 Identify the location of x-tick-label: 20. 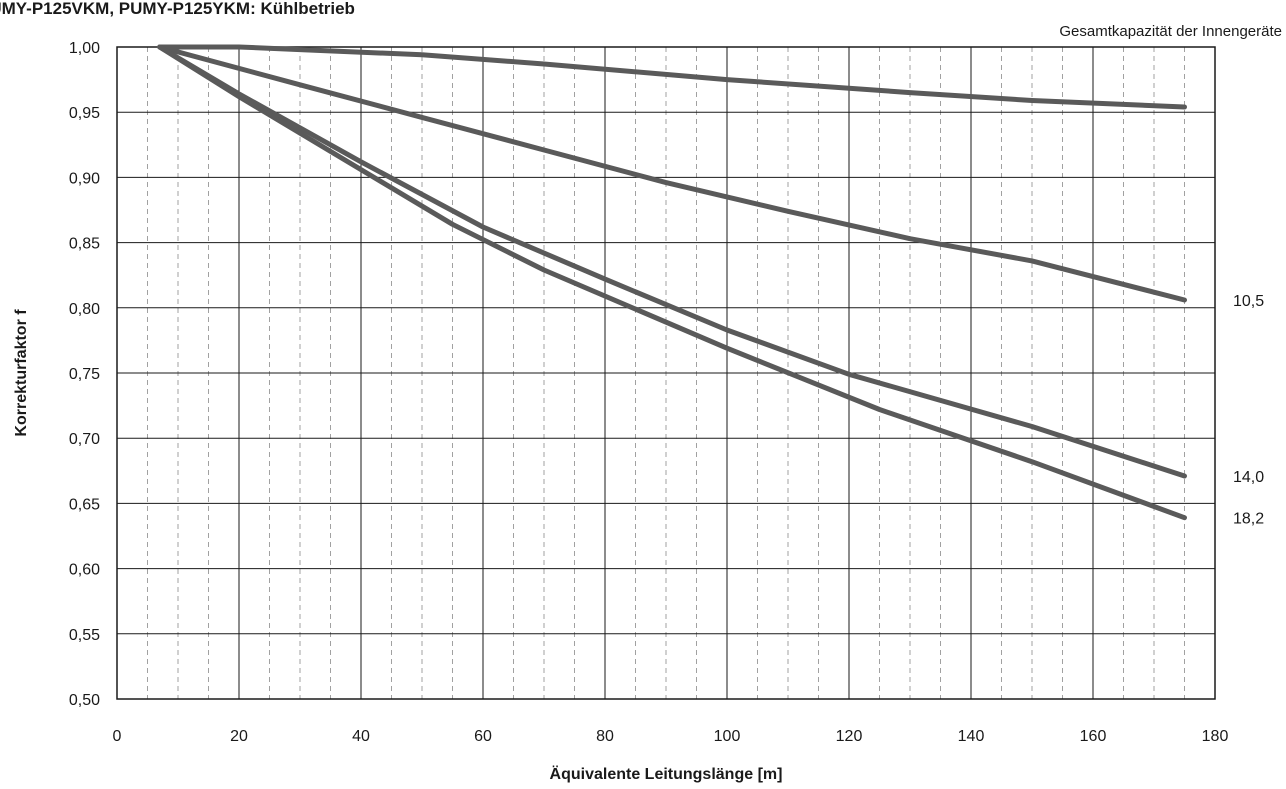
(239, 736).